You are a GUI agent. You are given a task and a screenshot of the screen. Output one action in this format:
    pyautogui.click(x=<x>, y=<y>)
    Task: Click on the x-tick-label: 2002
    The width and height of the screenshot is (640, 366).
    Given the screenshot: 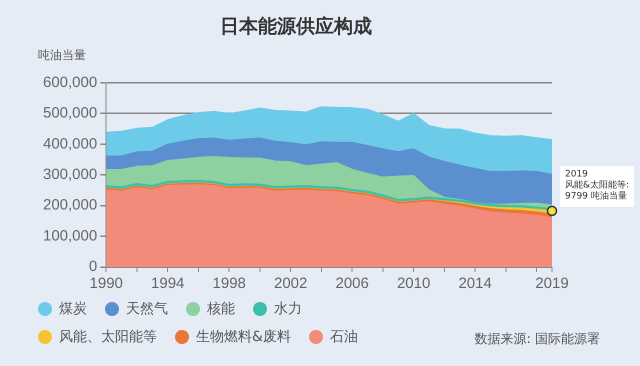 What is the action you would take?
    pyautogui.click(x=291, y=283)
    